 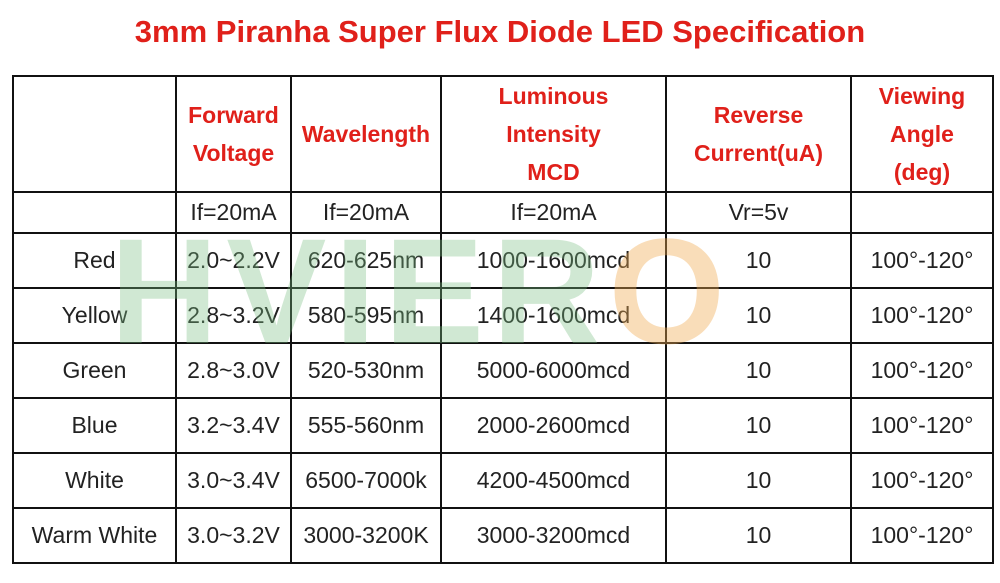 I want to click on row-label: Blue, so click(x=94, y=425).